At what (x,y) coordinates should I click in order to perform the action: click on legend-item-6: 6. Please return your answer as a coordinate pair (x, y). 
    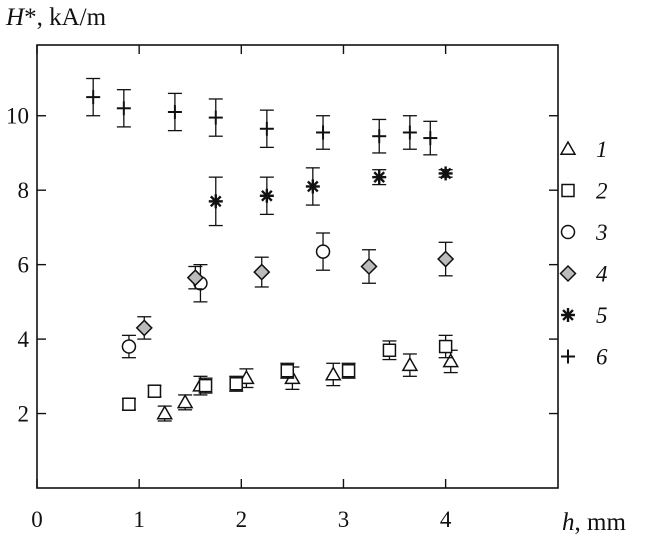
    Looking at the image, I should click on (584, 357).